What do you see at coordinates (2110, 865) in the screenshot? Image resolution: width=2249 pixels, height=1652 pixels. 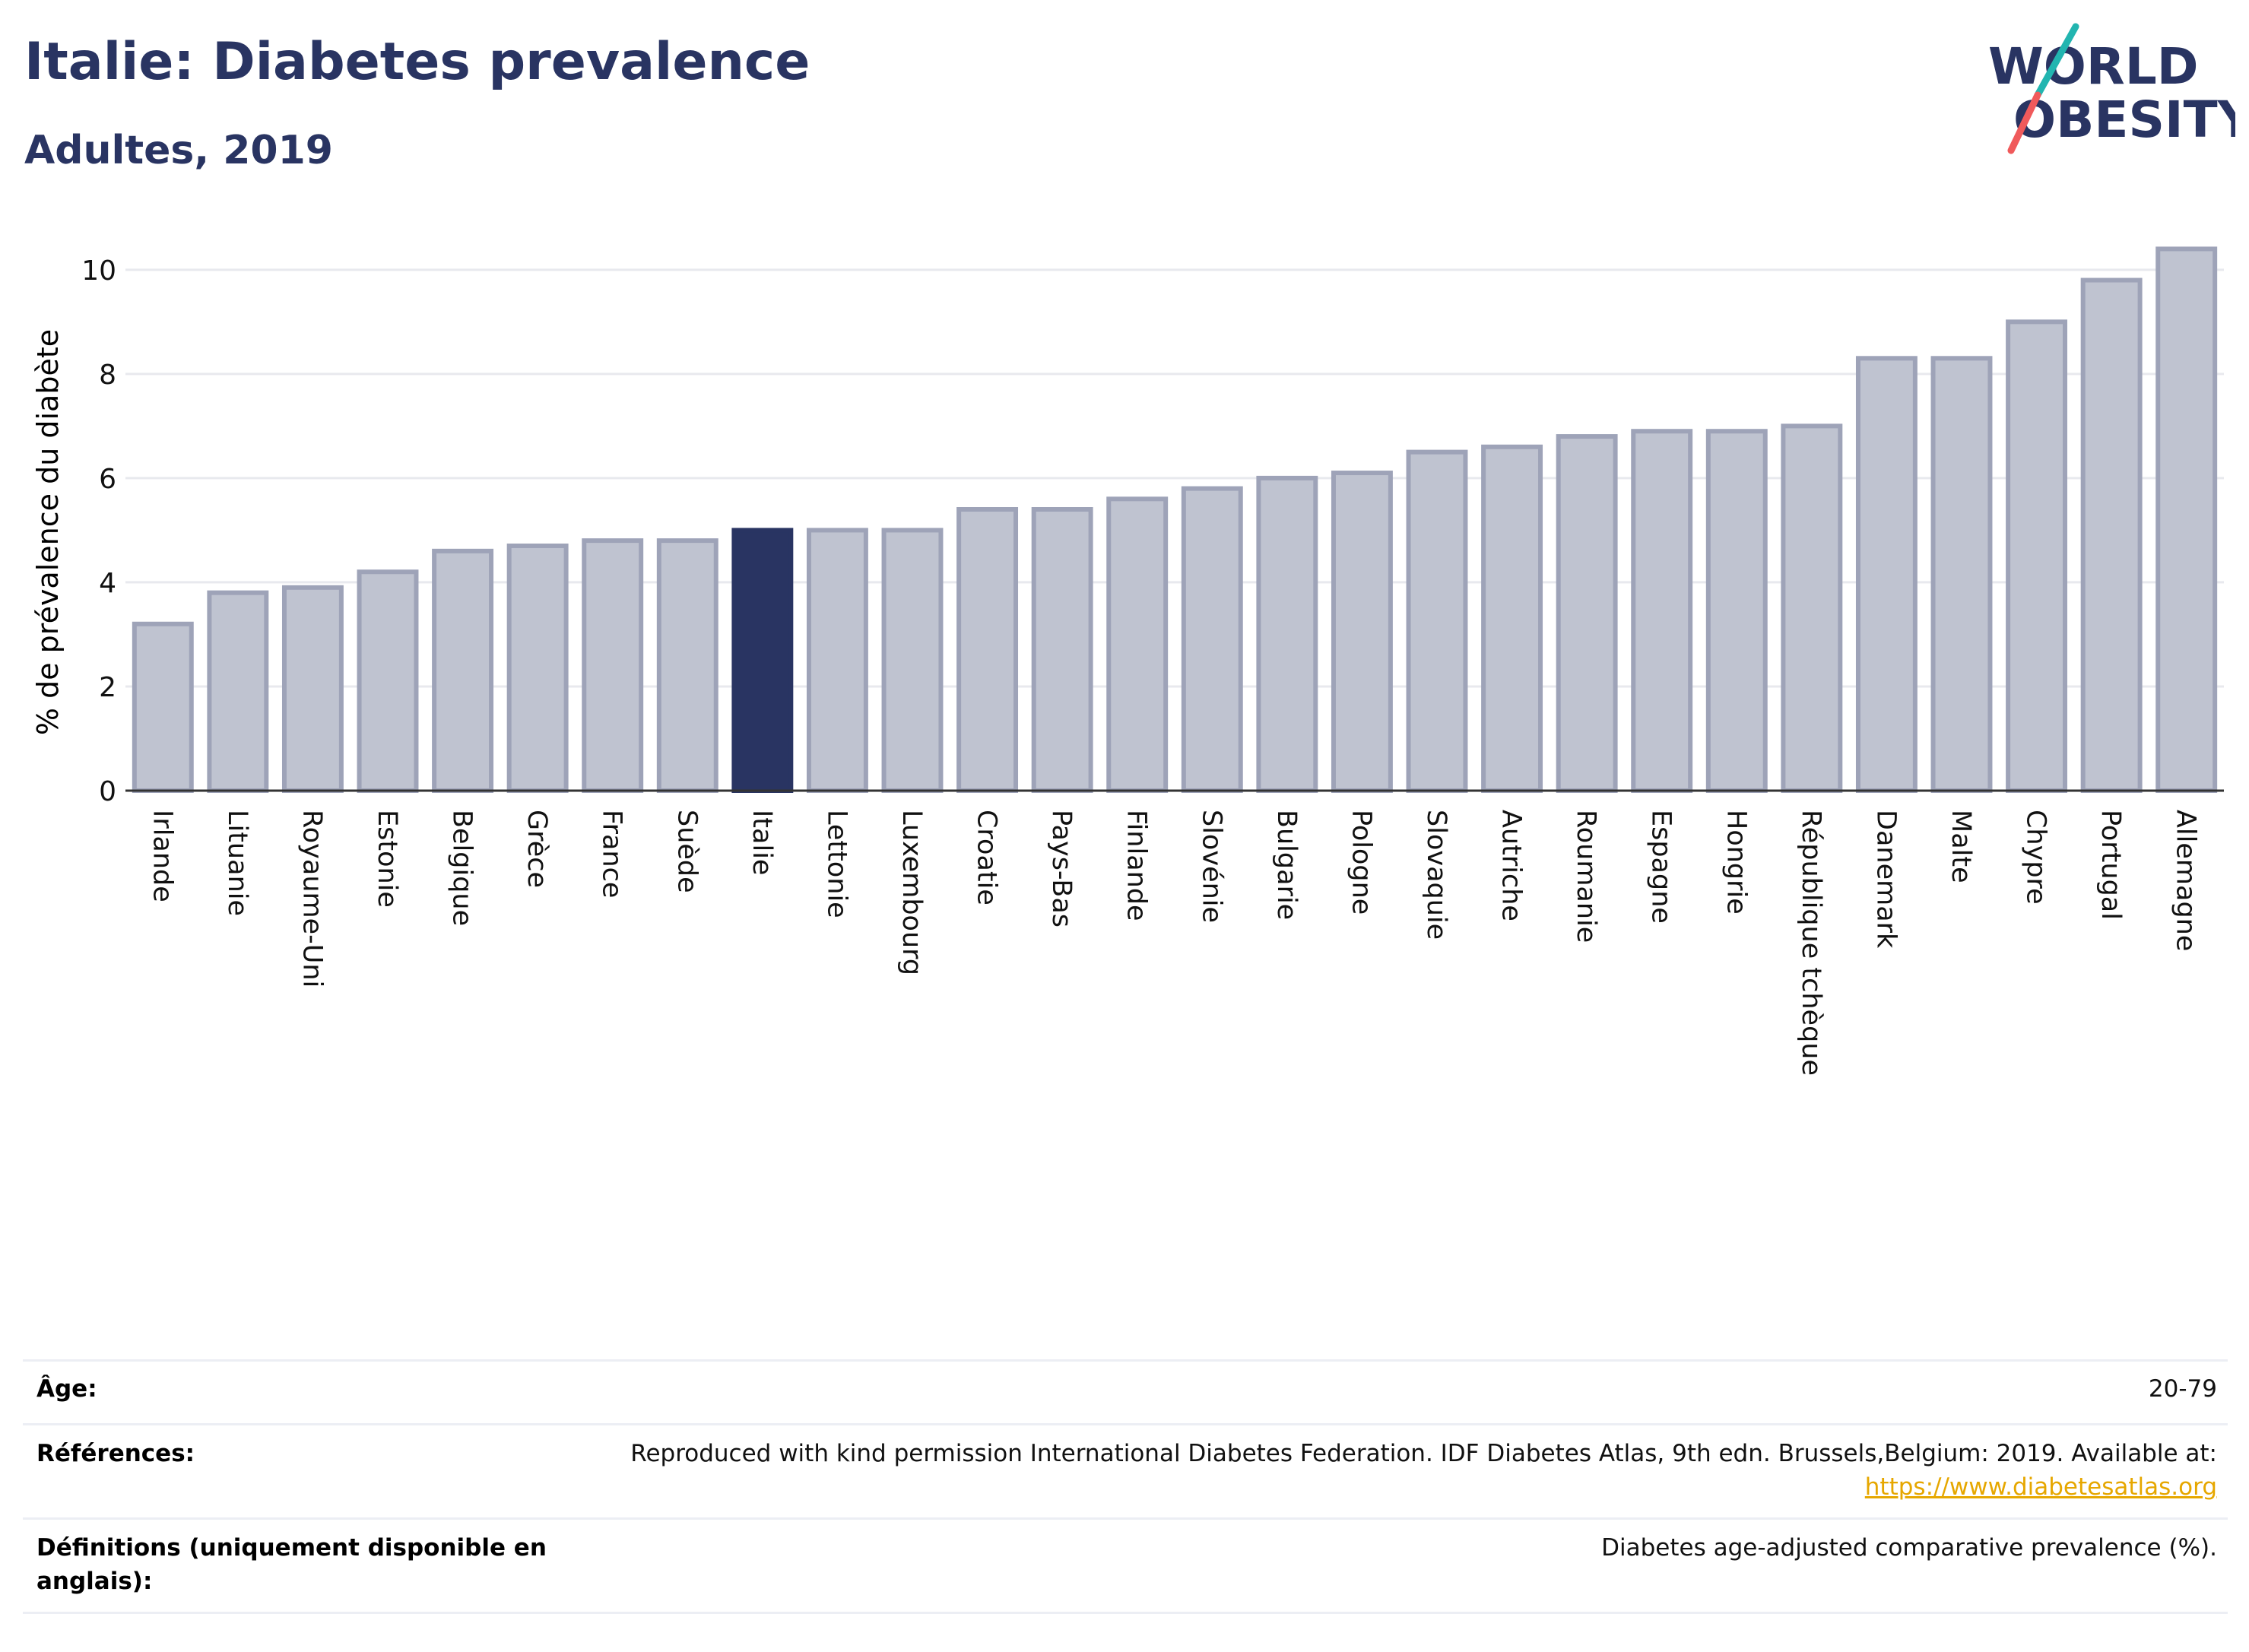 I see `x-tick-label: Portugal` at bounding box center [2110, 865].